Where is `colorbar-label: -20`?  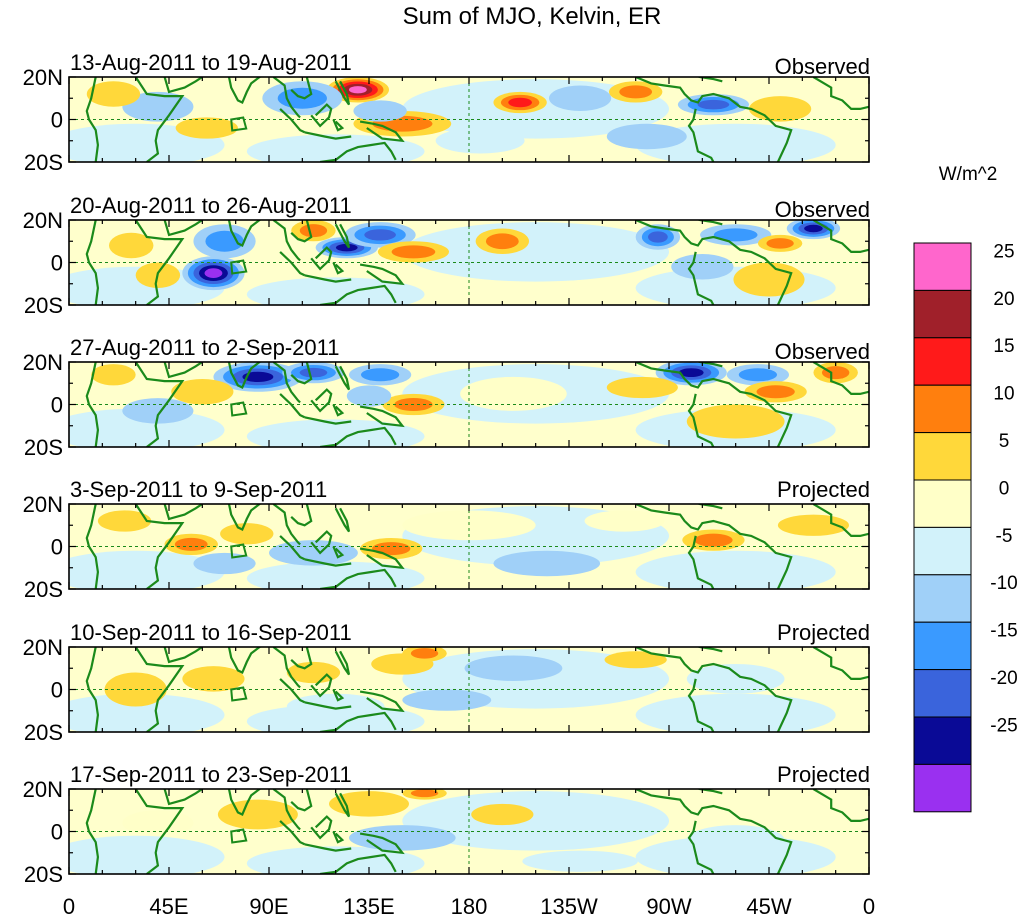
colorbar-label: -20 is located at coordinates (1003, 678).